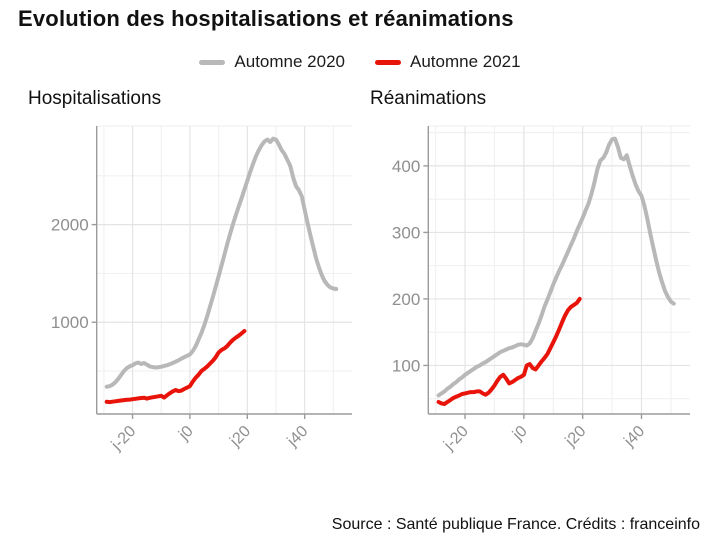 Image resolution: width=720 pixels, height=554 pixels. What do you see at coordinates (465, 61) in the screenshot?
I see `legend-label: Automne 2021` at bounding box center [465, 61].